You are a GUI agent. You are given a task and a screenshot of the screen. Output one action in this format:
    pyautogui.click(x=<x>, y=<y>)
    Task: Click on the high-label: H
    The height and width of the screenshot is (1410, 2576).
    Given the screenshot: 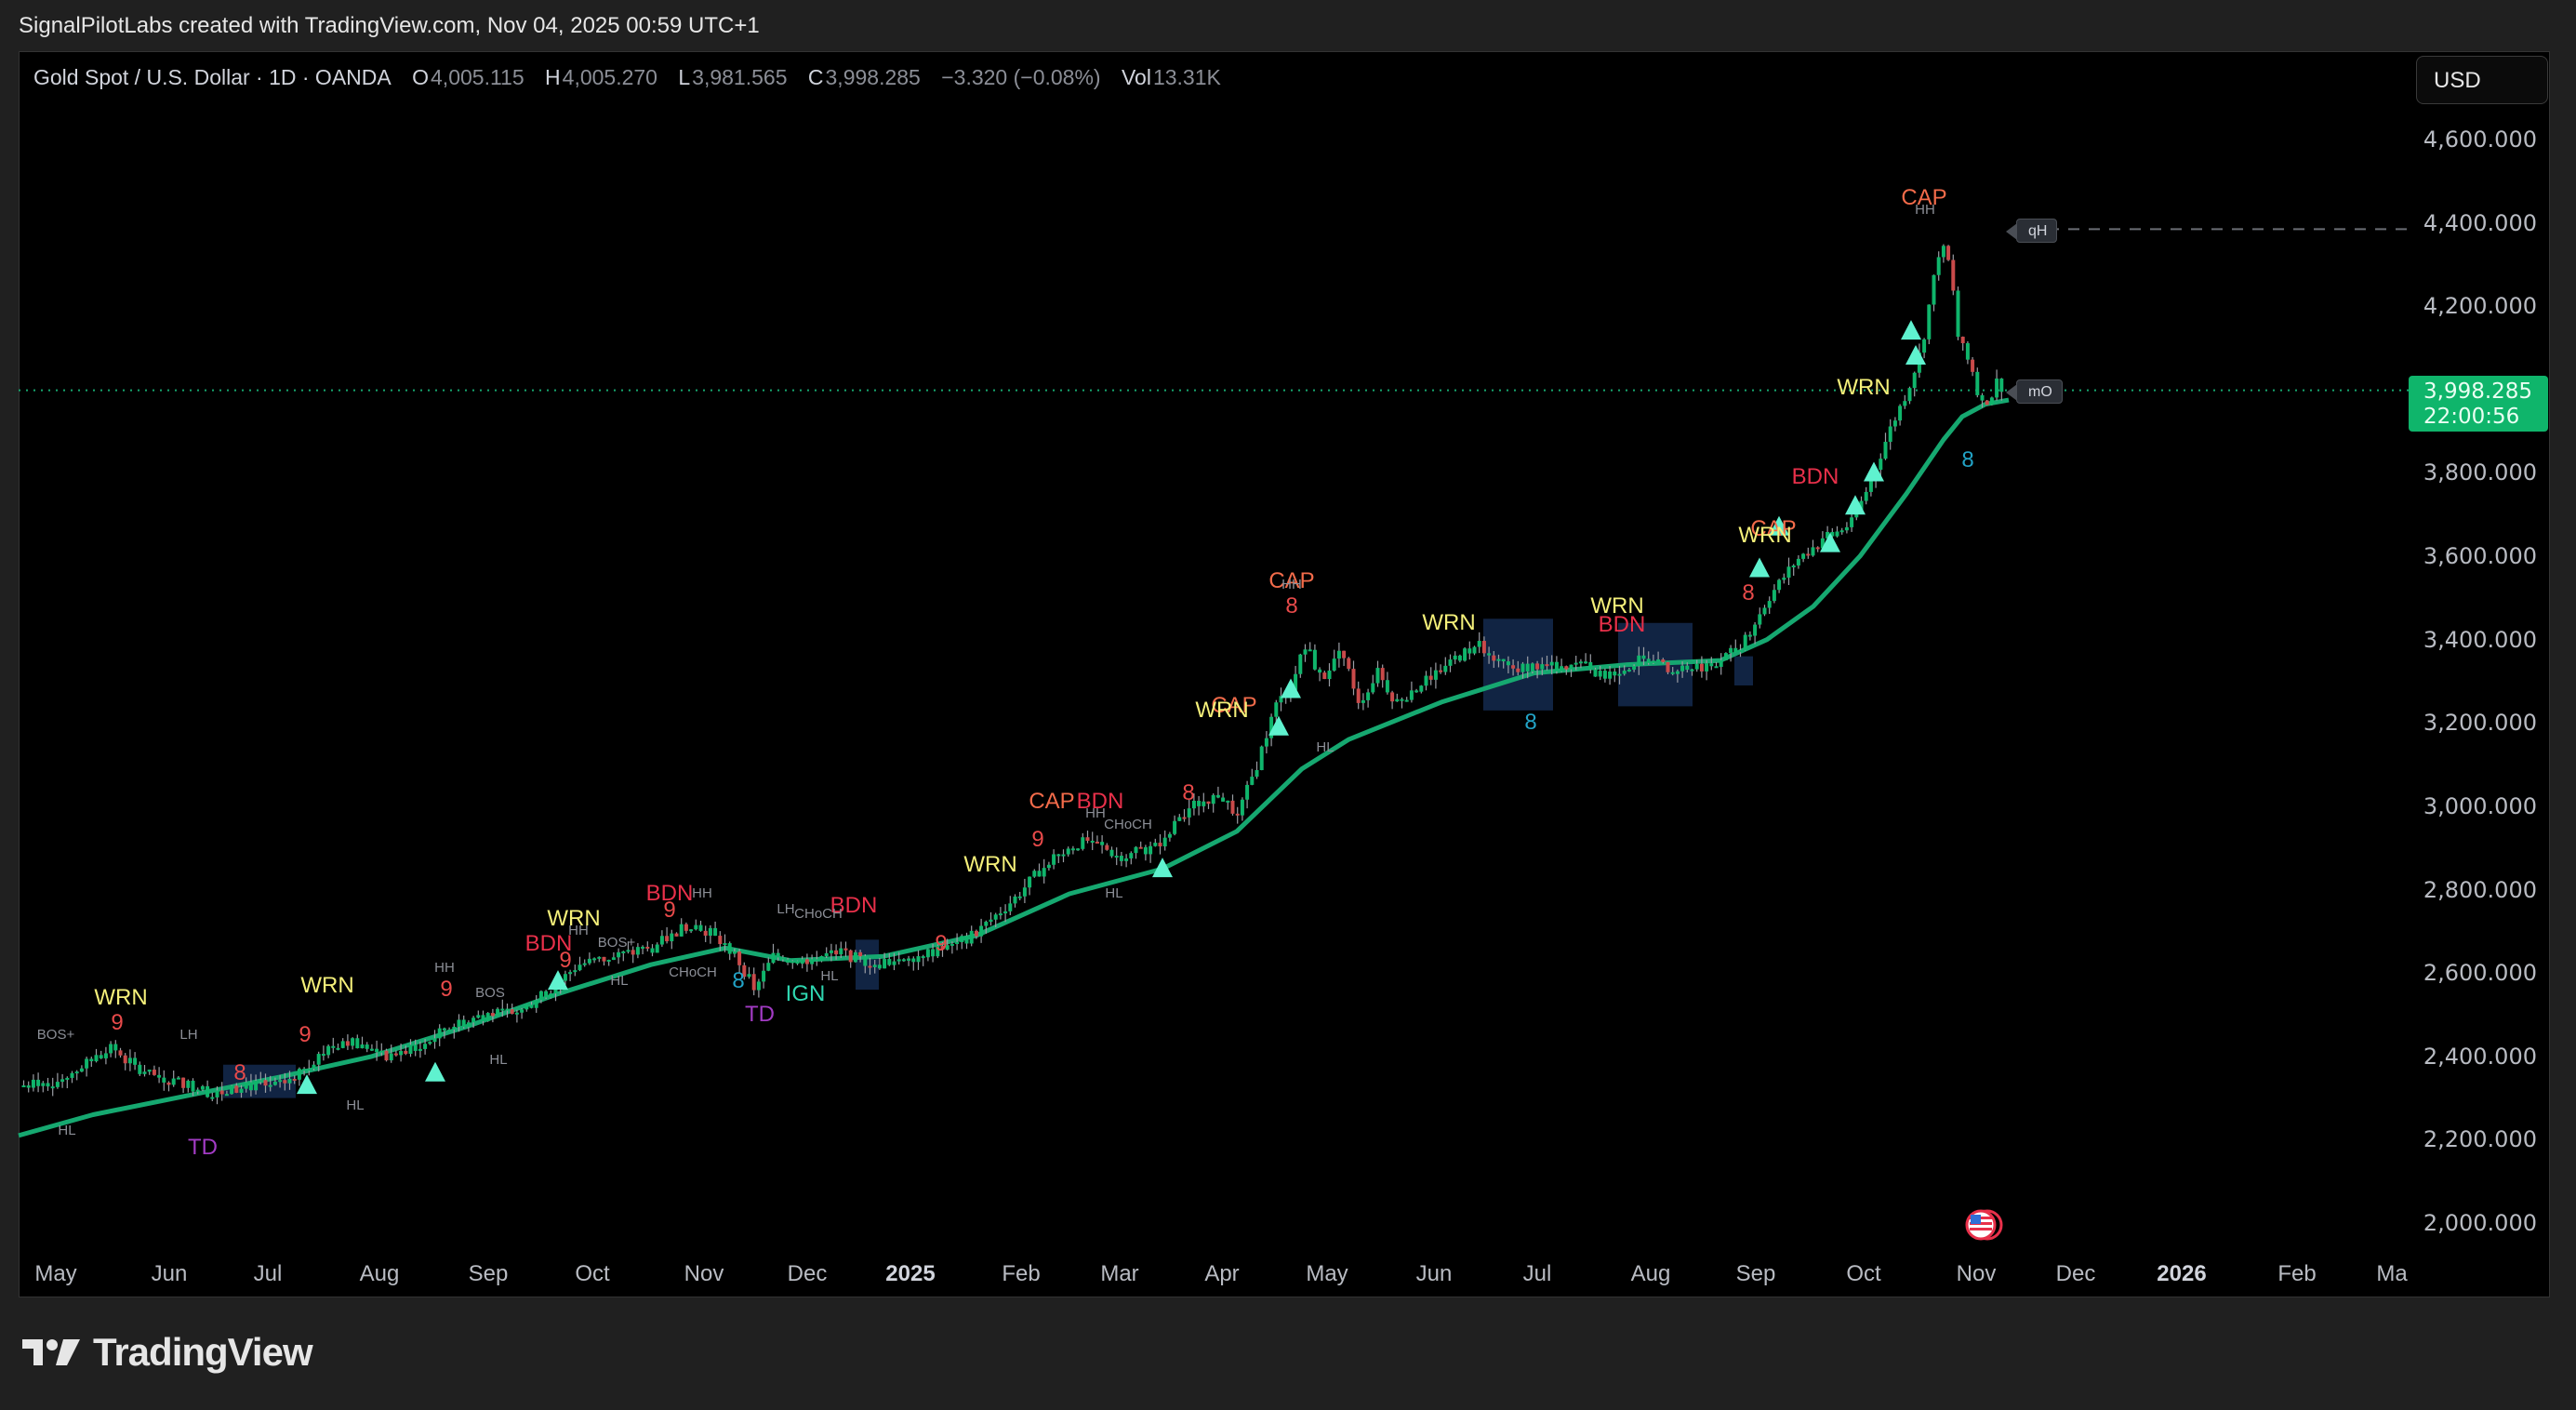 What is the action you would take?
    pyautogui.click(x=553, y=77)
    